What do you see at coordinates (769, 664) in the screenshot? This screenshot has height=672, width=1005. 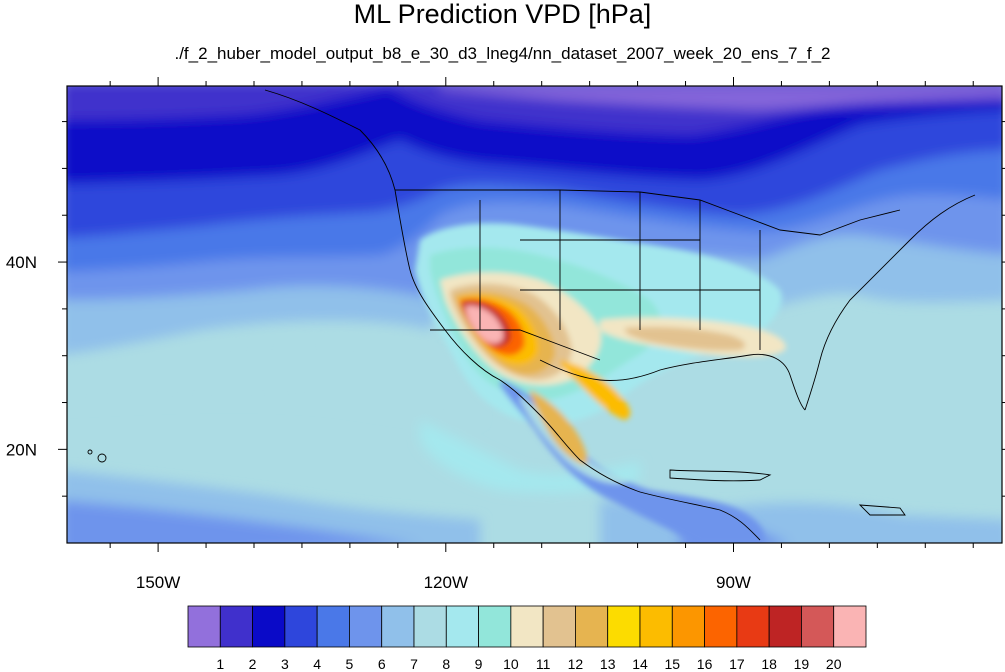 I see `colorbar-label: 18` at bounding box center [769, 664].